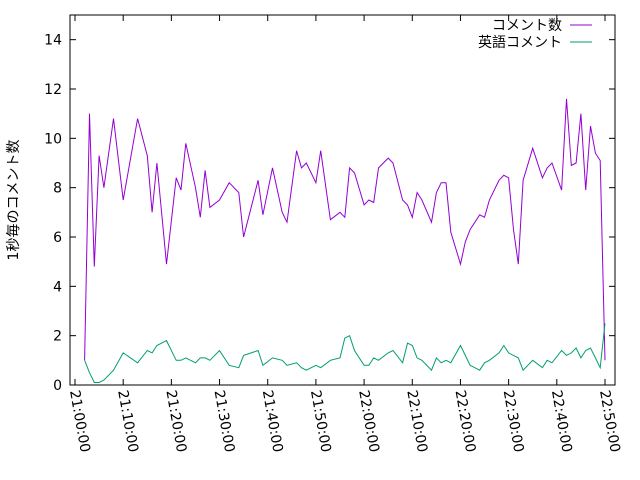  Describe the element at coordinates (53, 139) in the screenshot. I see `y-tick-label: 10` at that location.